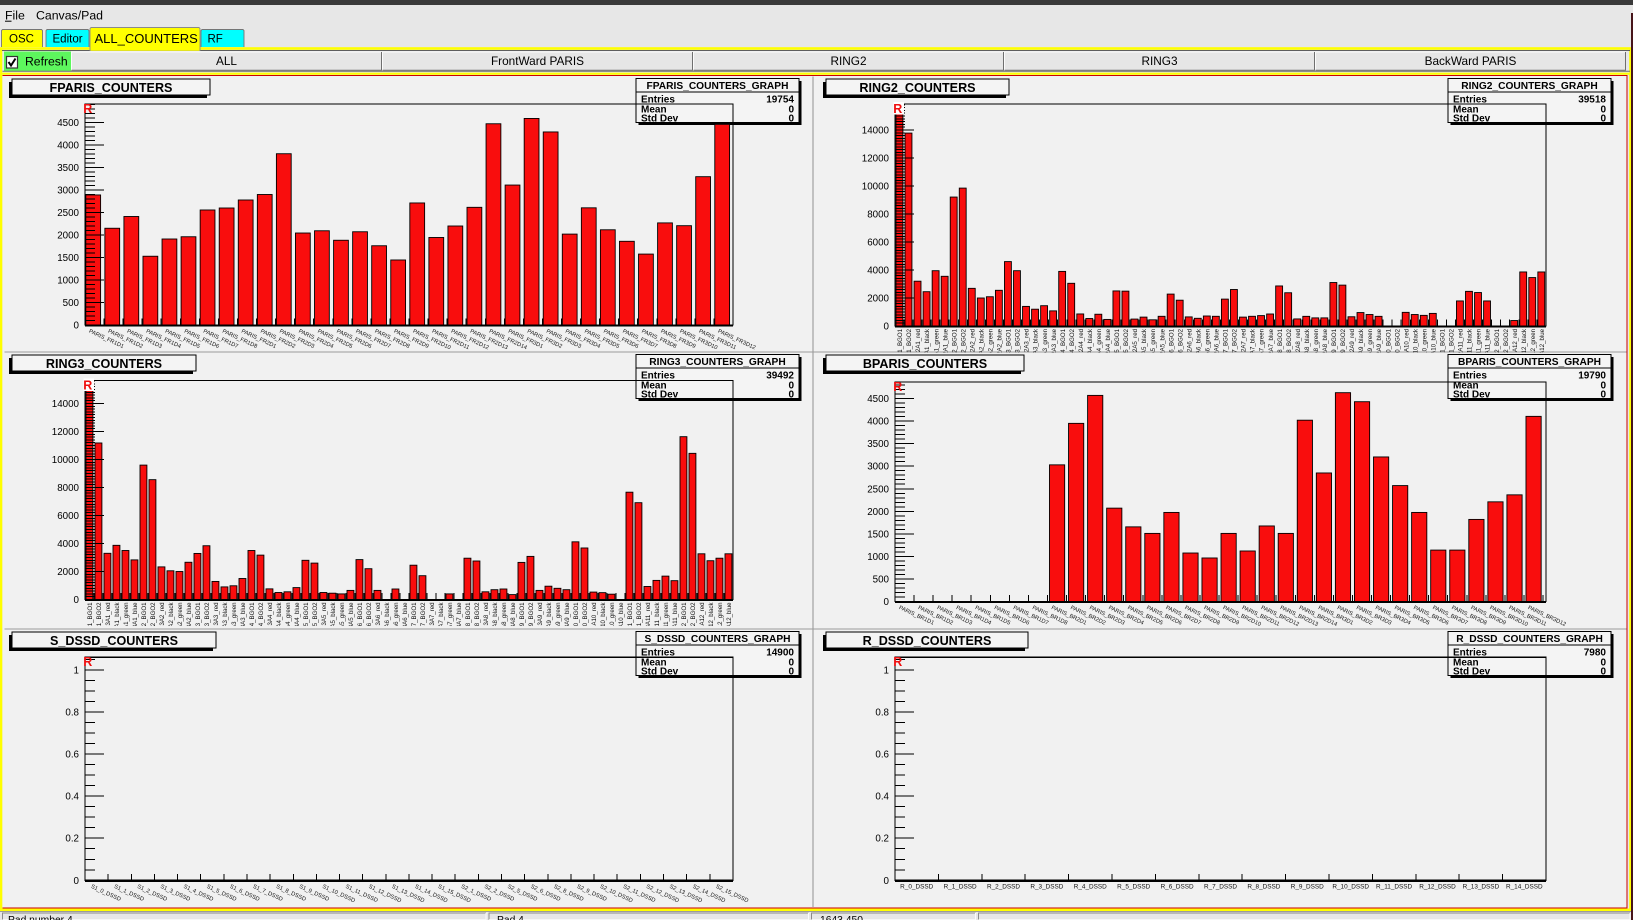 Image resolution: width=1633 pixels, height=920 pixels. Describe the element at coordinates (279, 619) in the screenshot. I see `svg-text: R3A4_black` at that location.